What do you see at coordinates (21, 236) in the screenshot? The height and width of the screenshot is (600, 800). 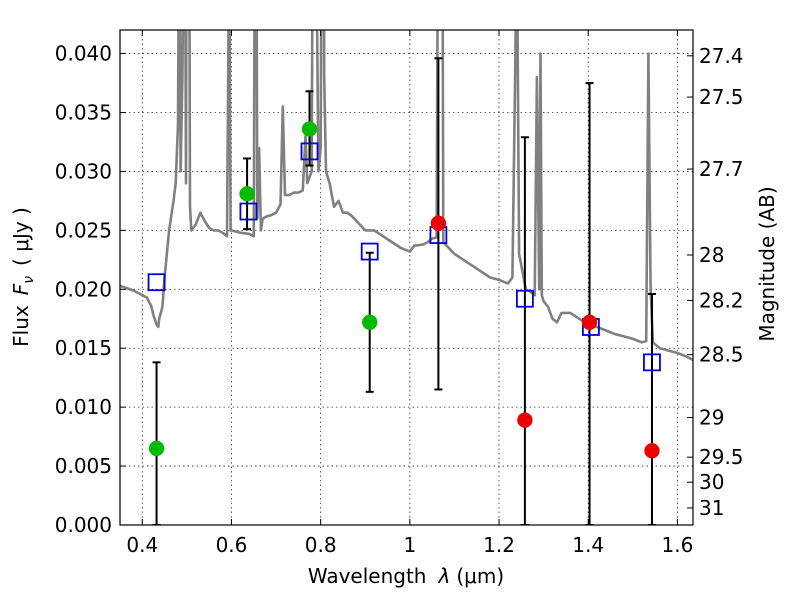 I see `y-axis-label-unit: ( μJy )` at bounding box center [21, 236].